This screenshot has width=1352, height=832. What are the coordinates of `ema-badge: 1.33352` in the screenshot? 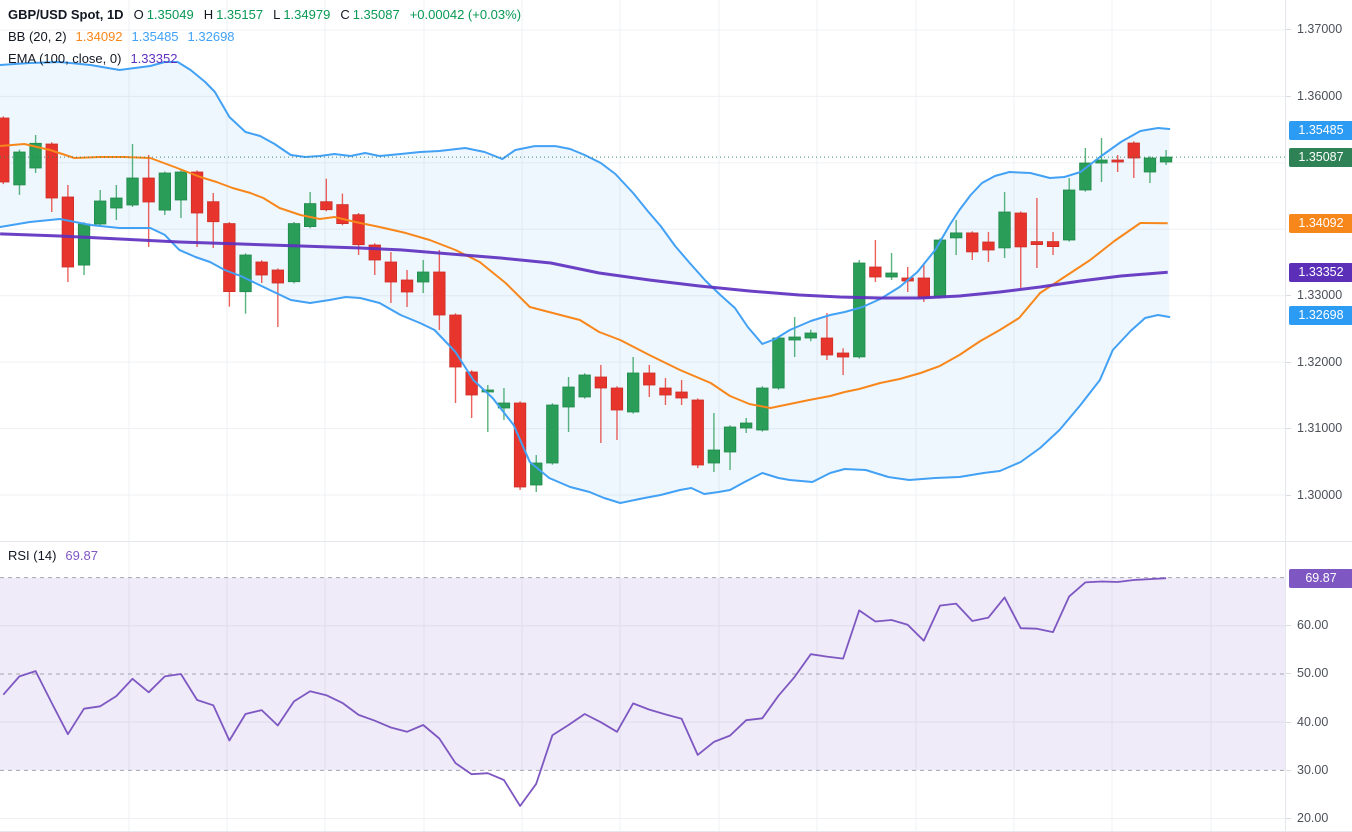 It's located at (1320, 272).